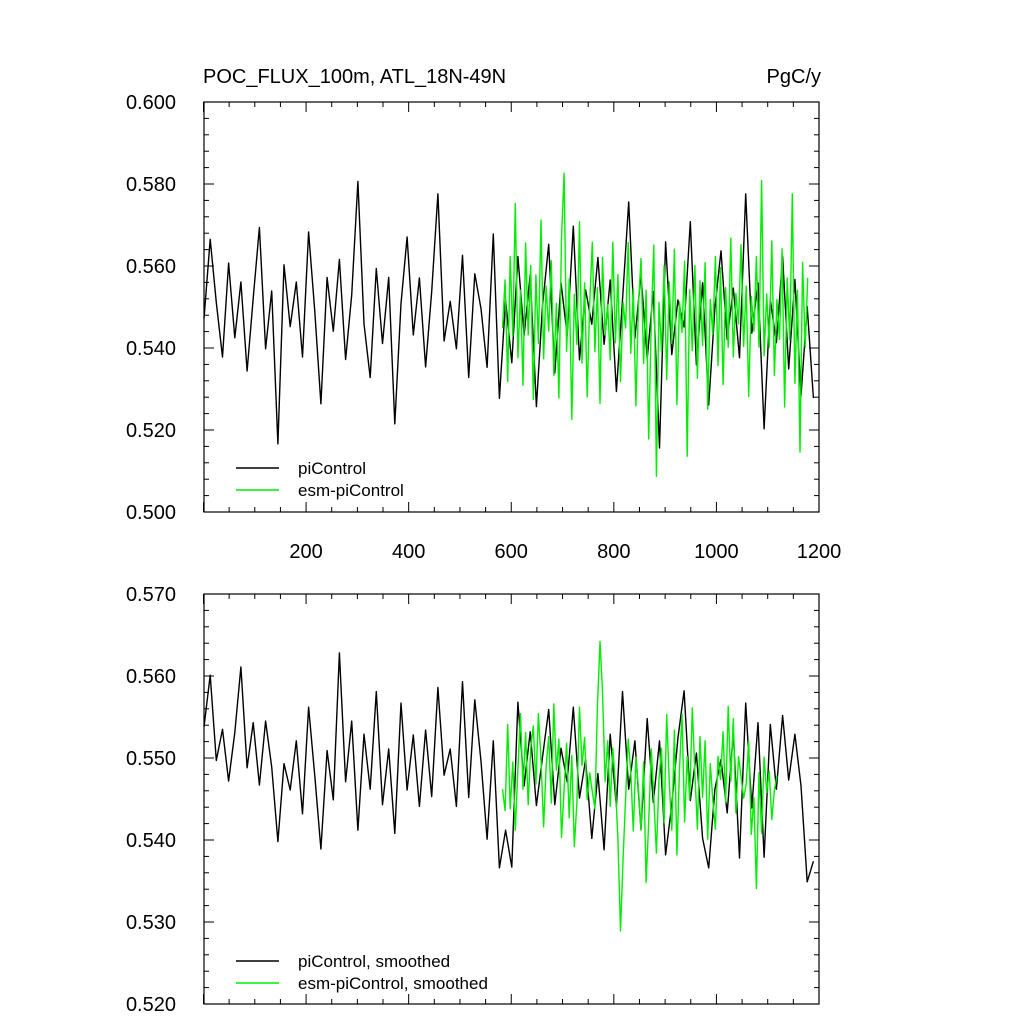 The height and width of the screenshot is (1024, 1024). I want to click on legend-label-picontrol: piControl, so click(332, 468).